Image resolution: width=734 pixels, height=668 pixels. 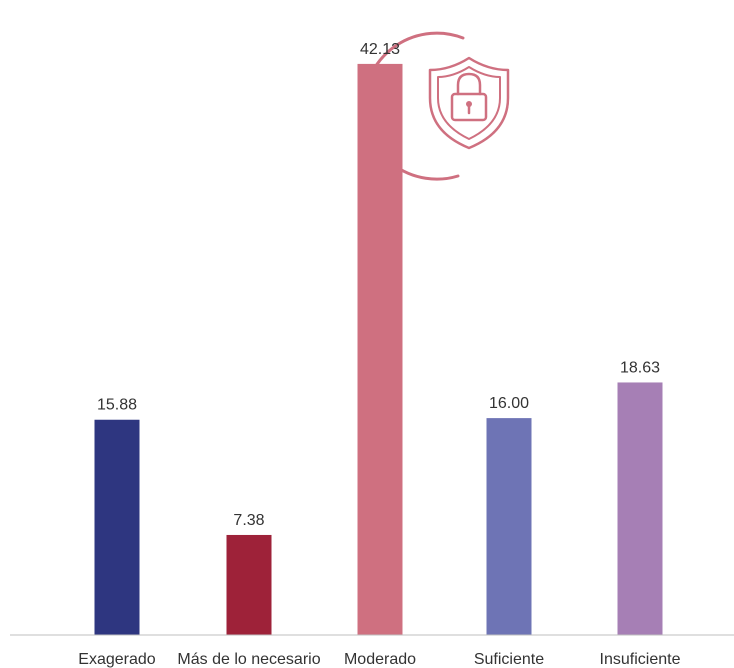 I want to click on category-label-3: Suficiente, so click(x=509, y=659).